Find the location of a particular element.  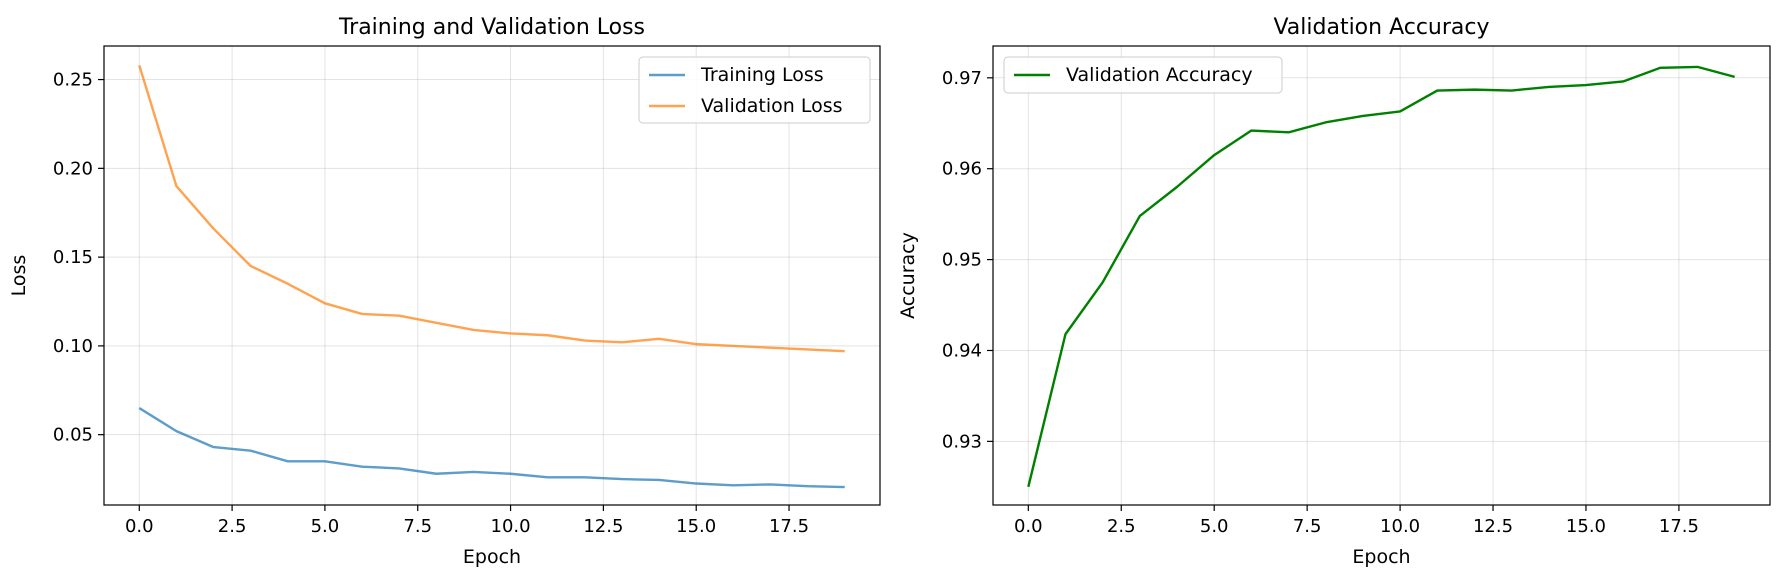

accuracy-y-tick-label: 0.96 is located at coordinates (962, 169).